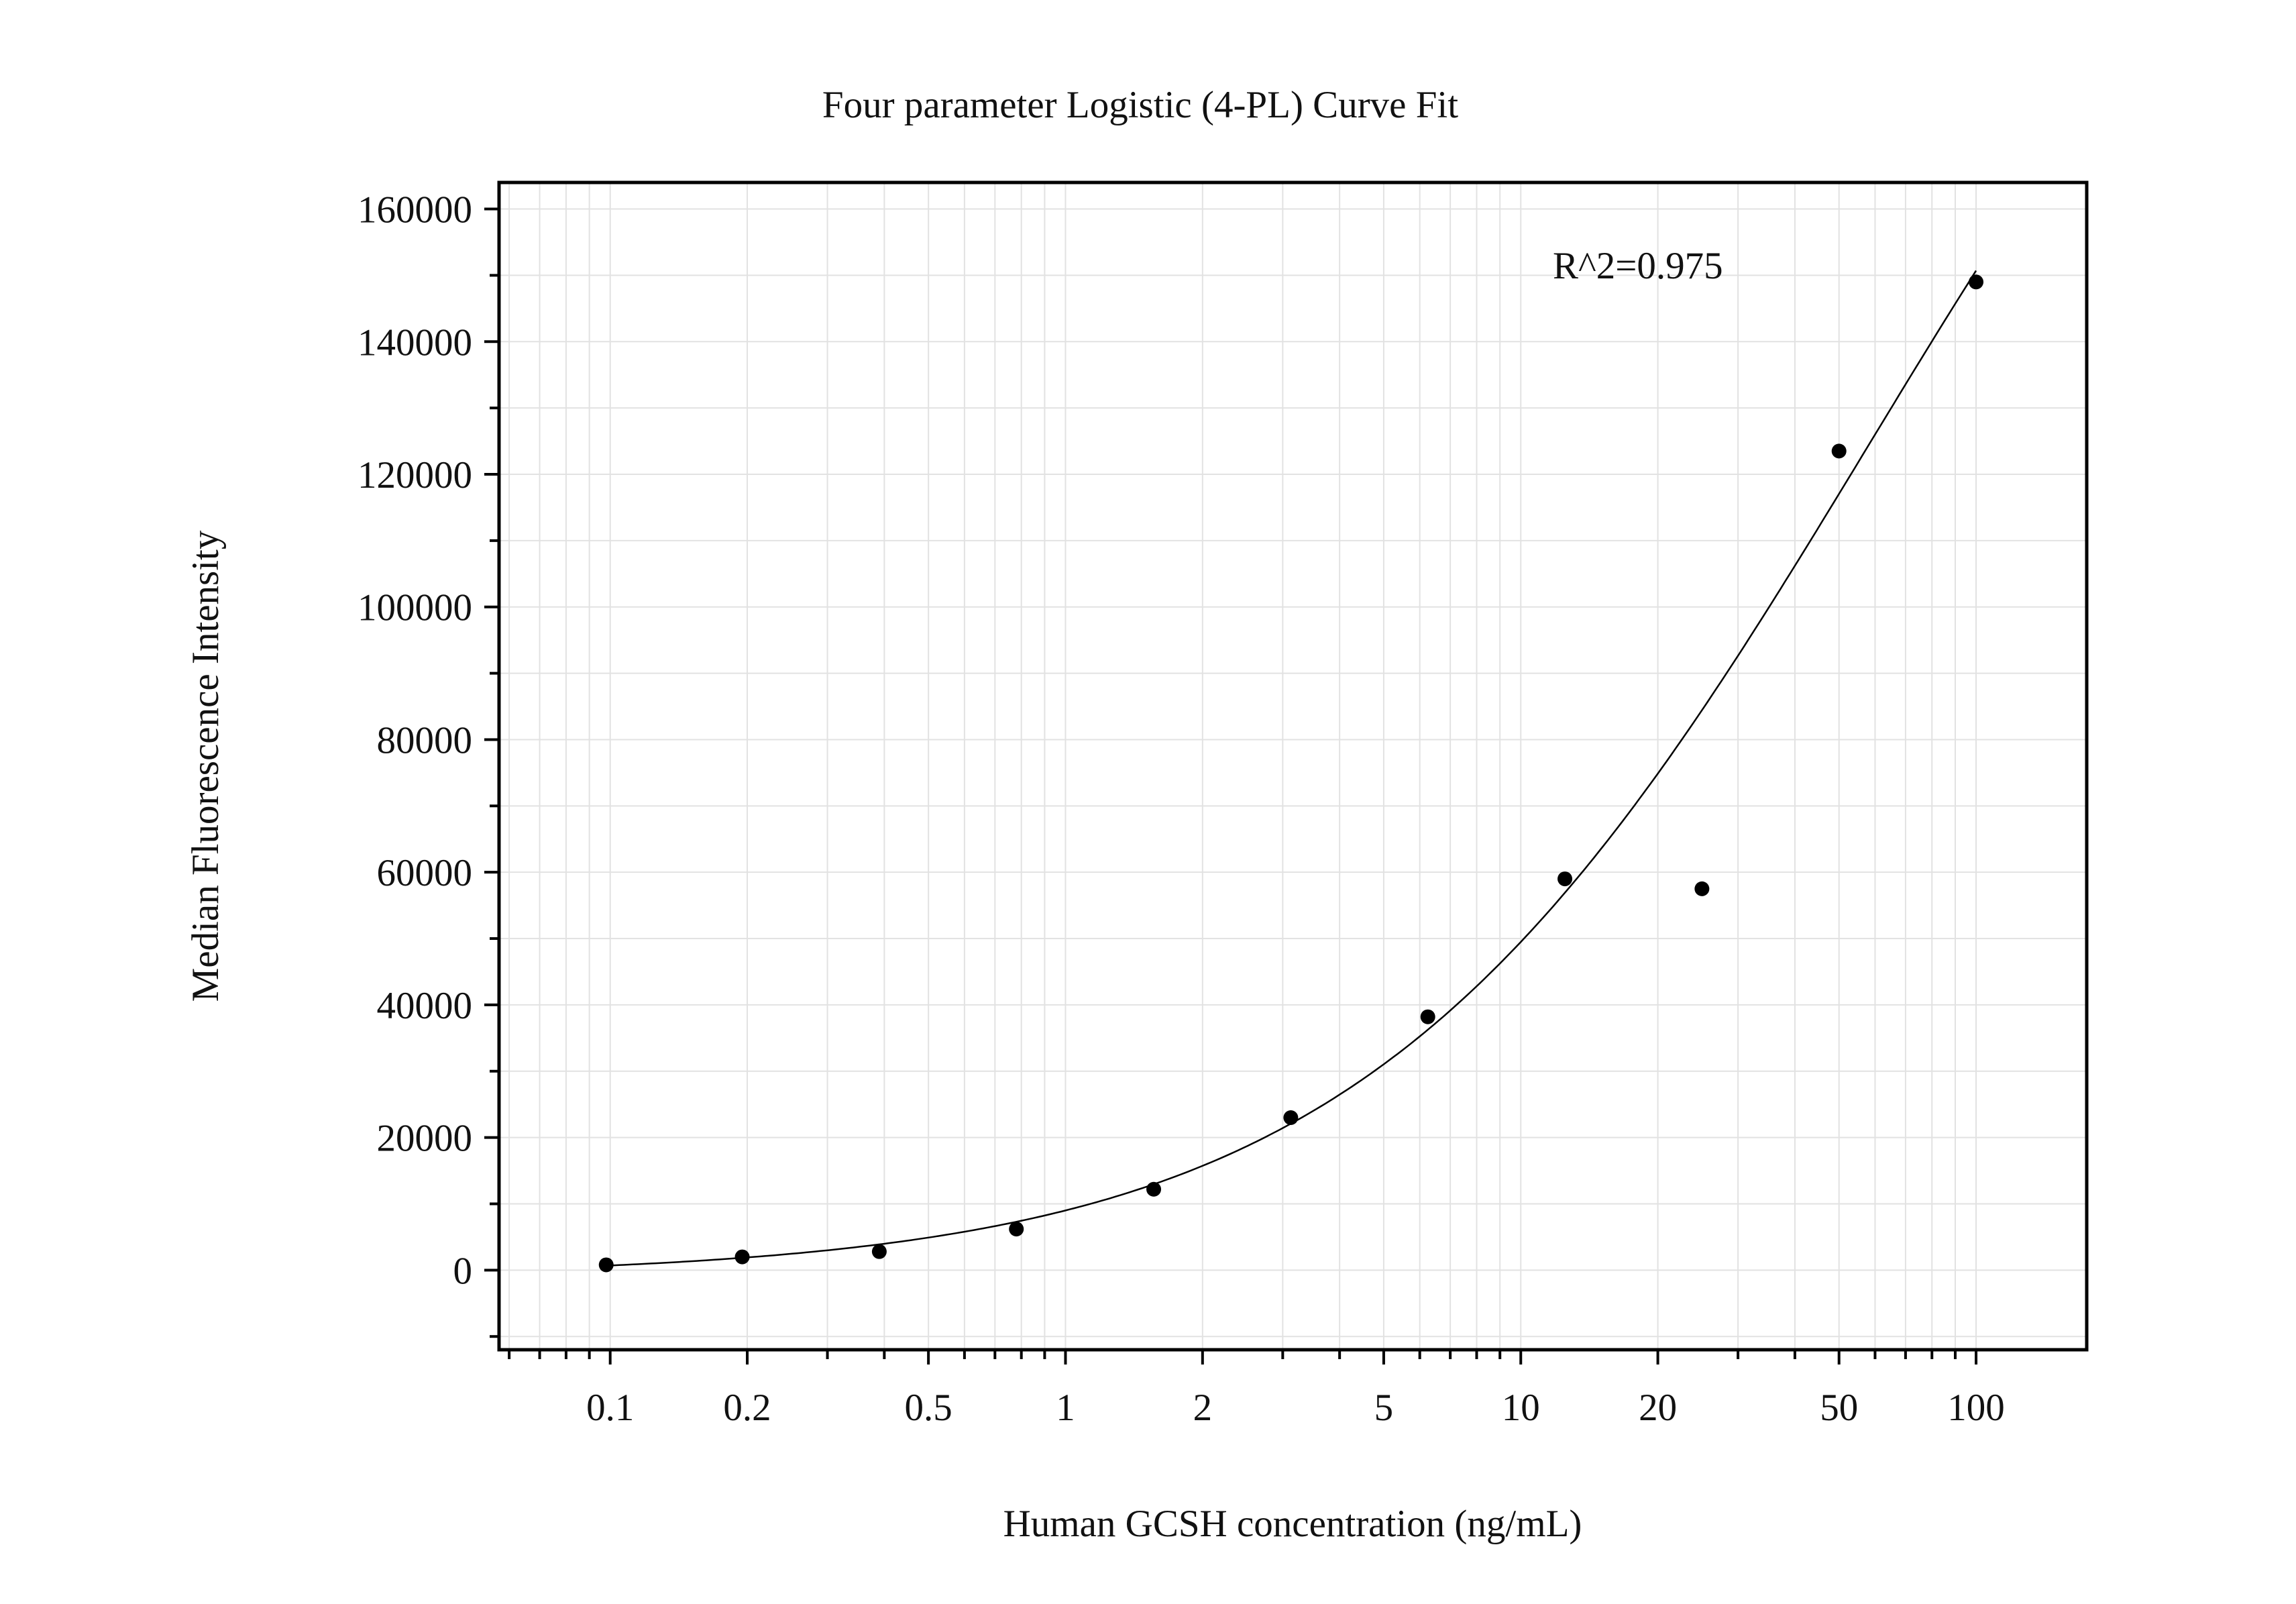  What do you see at coordinates (425, 873) in the screenshot?
I see `y-tick-label: 60000` at bounding box center [425, 873].